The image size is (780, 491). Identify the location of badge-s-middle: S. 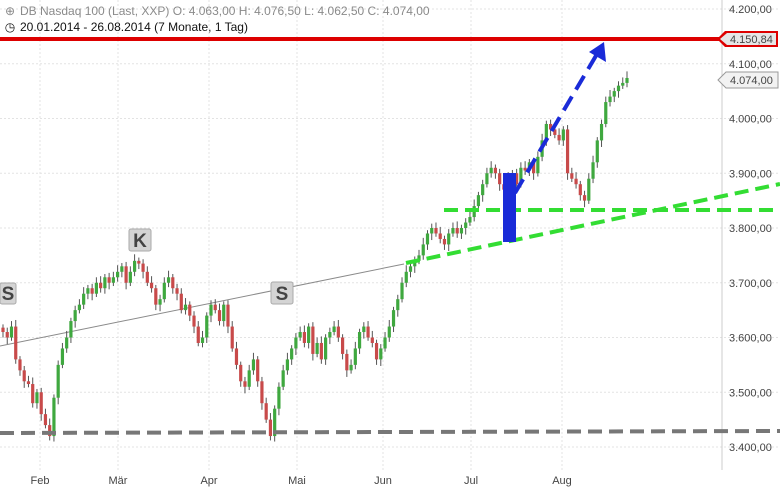
(282, 293).